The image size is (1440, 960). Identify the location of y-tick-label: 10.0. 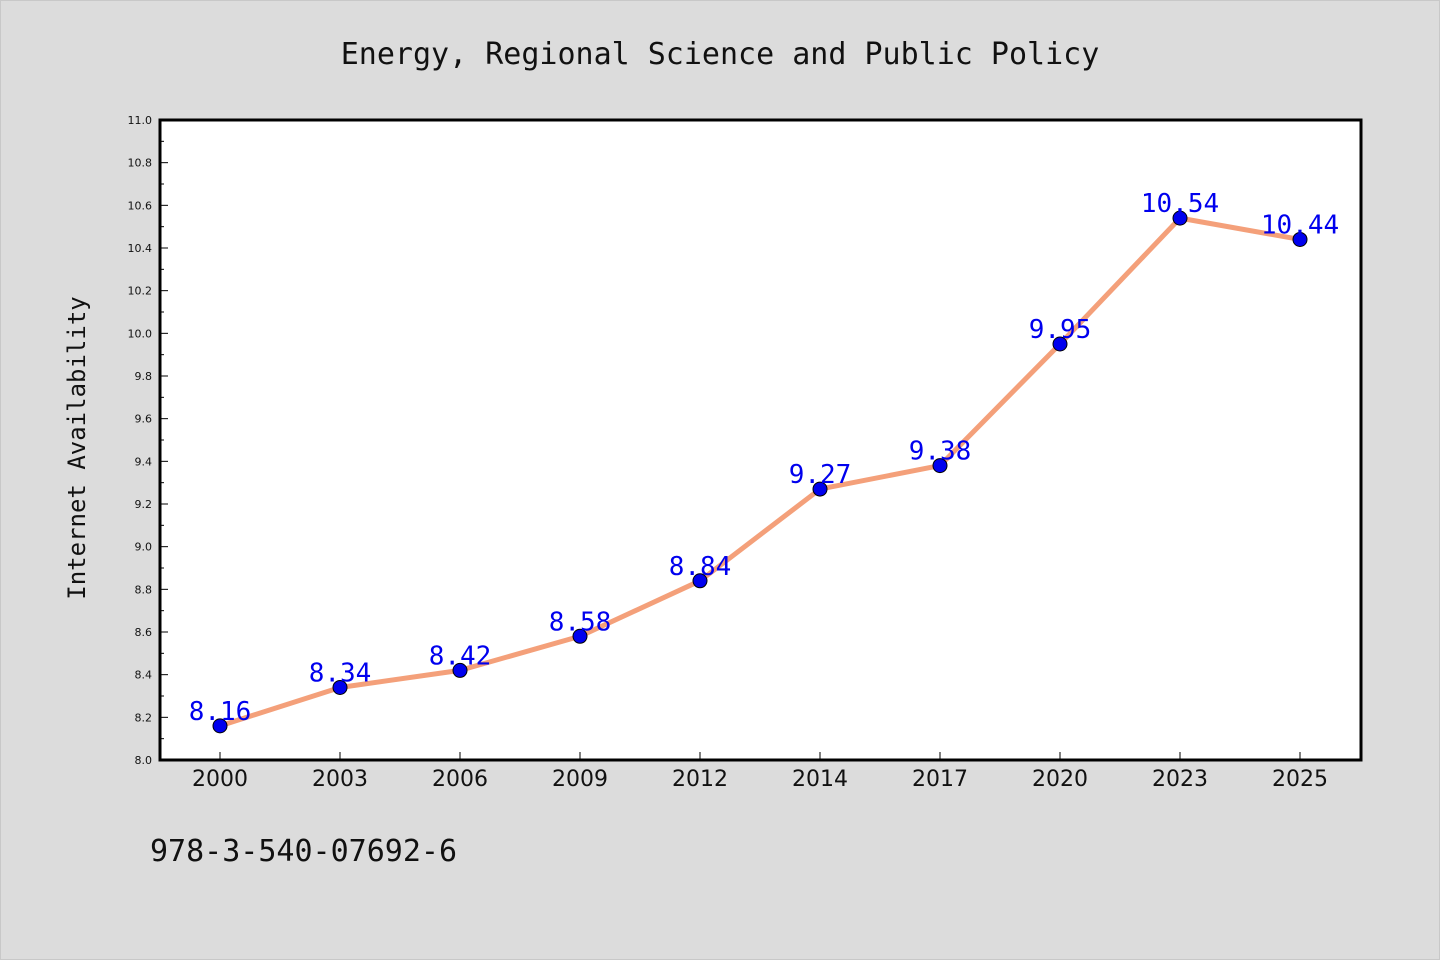
(140, 333).